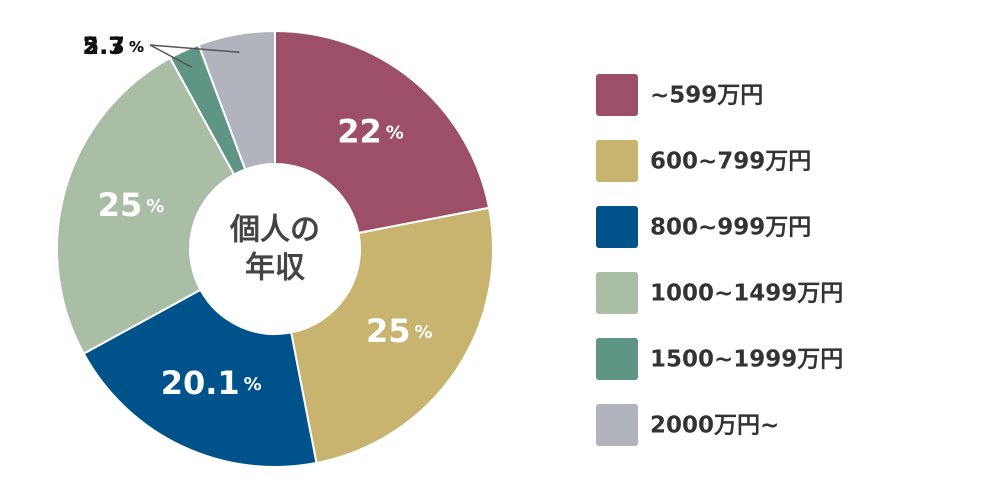 The height and width of the screenshot is (500, 1000). Describe the element at coordinates (200, 383) in the screenshot. I see `value-number: 20.1` at that location.